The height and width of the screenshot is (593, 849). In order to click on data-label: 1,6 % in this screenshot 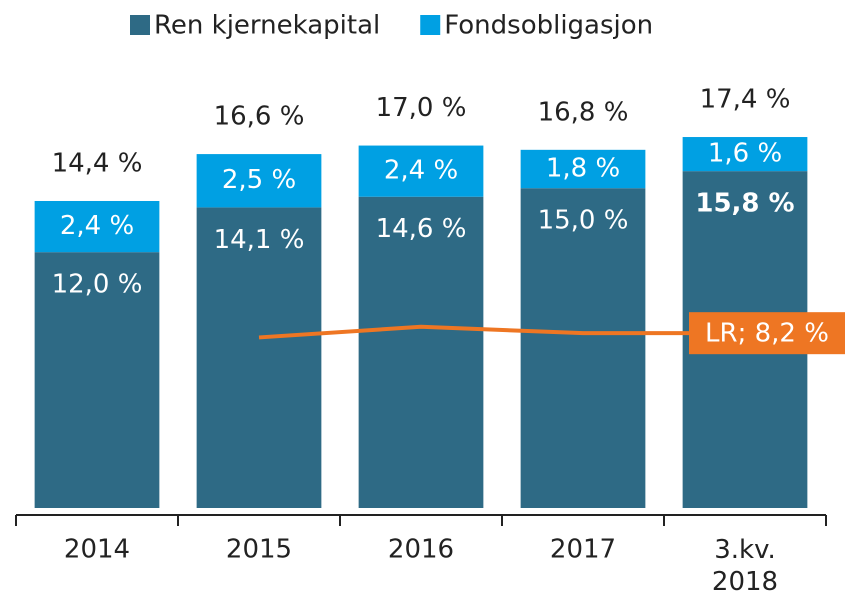, I will do `click(745, 154)`.